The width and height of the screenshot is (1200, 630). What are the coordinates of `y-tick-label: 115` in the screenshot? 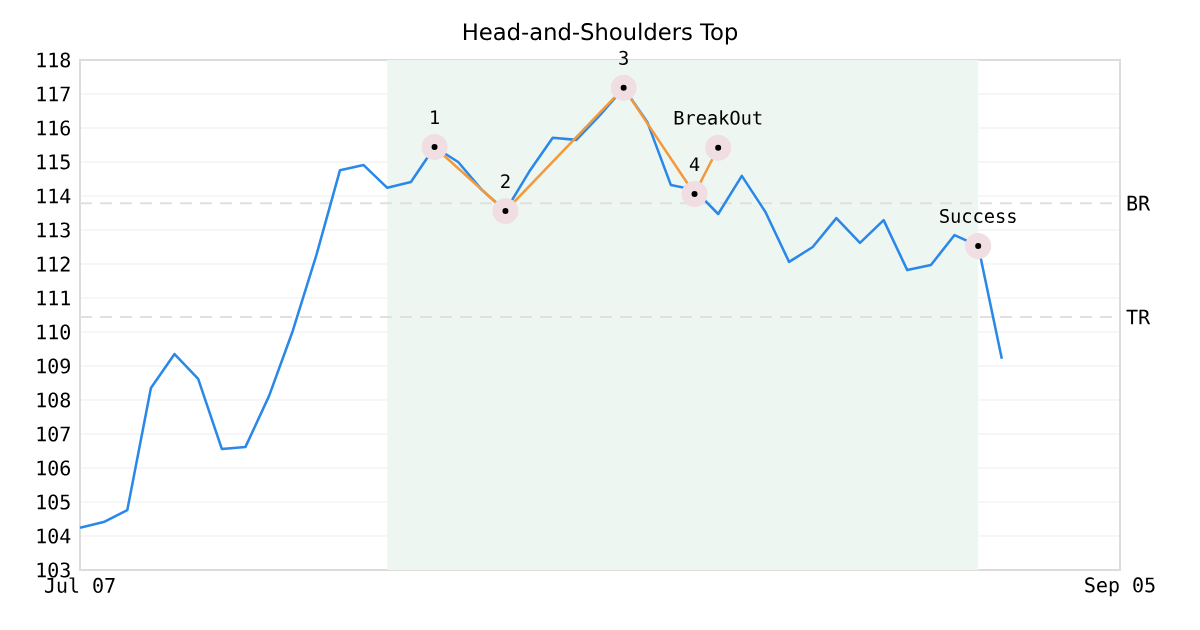 It's located at (53, 162).